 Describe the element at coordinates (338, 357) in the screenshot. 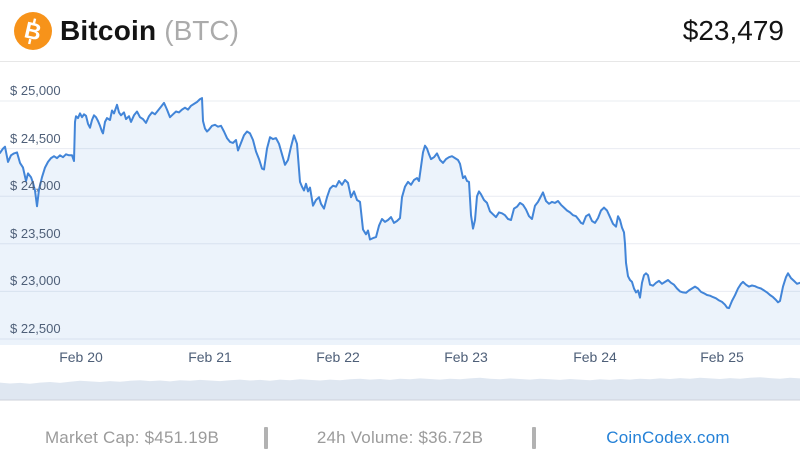

I see `x-axis-tick-label: Feb 22` at that location.